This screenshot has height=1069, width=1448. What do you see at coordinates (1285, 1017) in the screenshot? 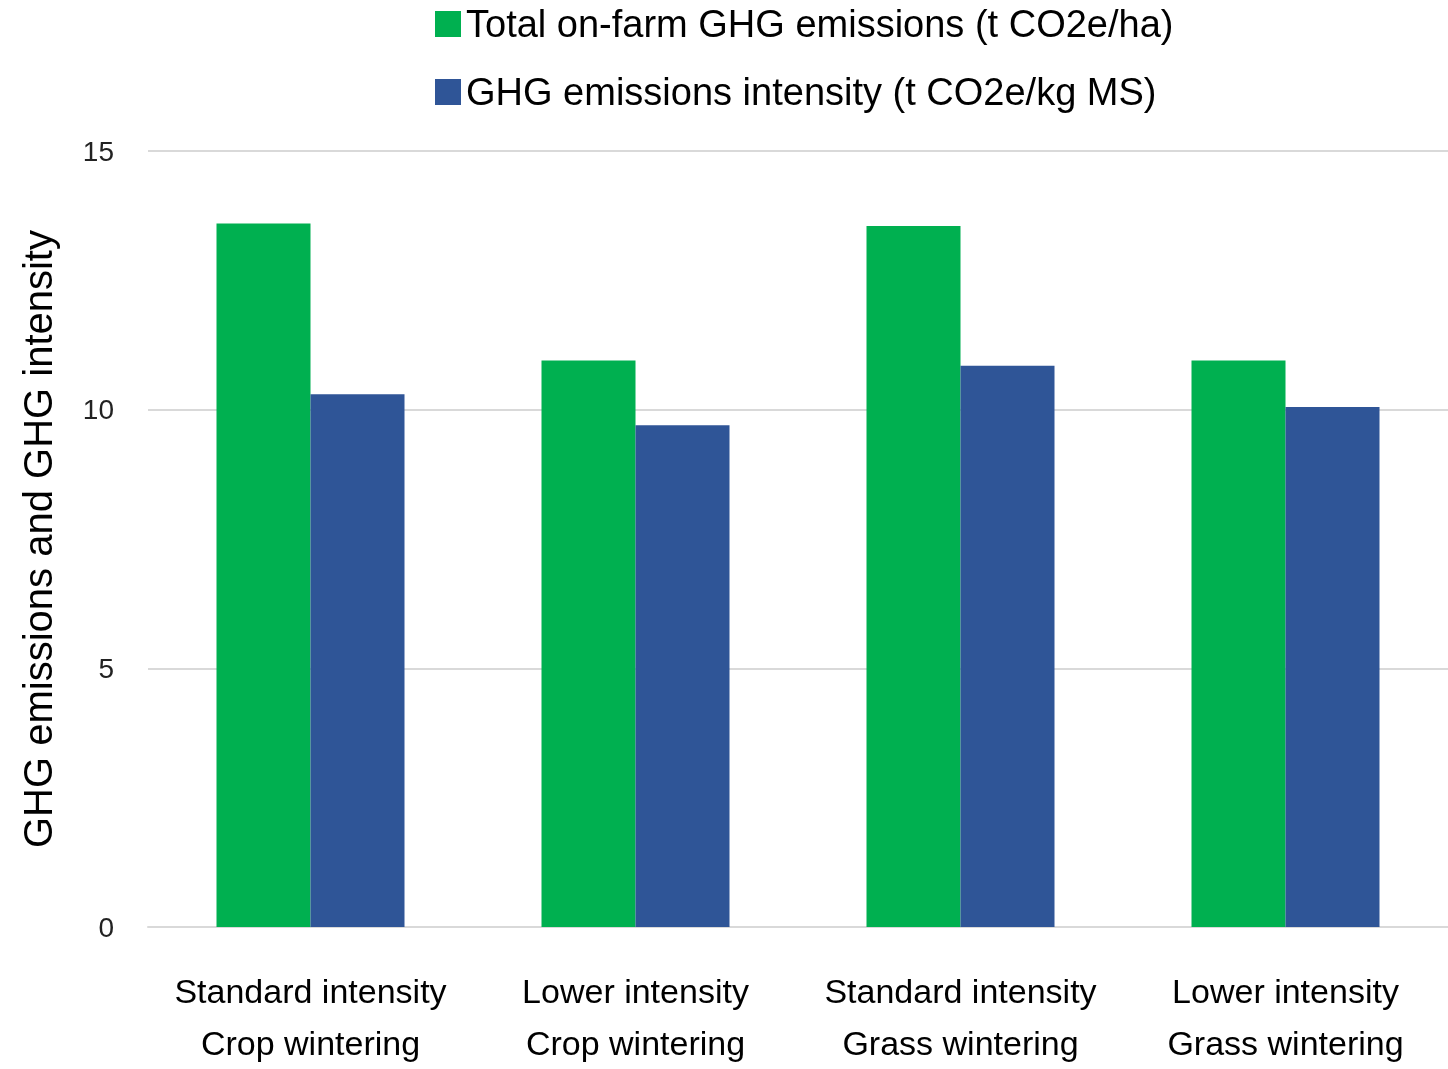
I see `x-tick-label: Lower intensity Grass wintering` at bounding box center [1285, 1017].